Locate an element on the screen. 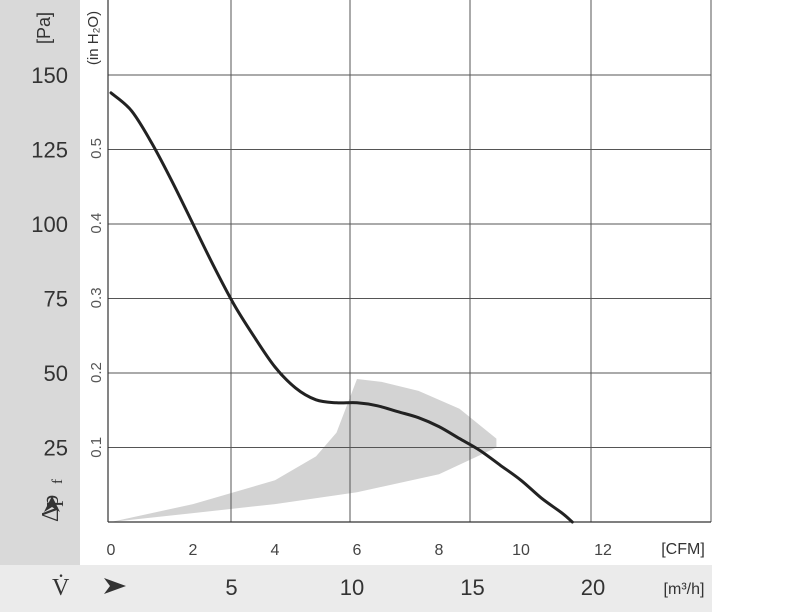 The height and width of the screenshot is (612, 800). x-tick-label-m3h: 5 is located at coordinates (231, 587).